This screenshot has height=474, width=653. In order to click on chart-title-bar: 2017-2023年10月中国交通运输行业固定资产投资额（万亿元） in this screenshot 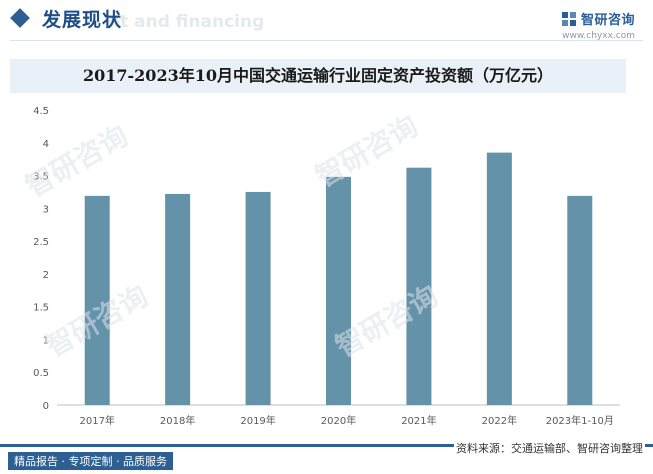, I will do `click(318, 76)`.